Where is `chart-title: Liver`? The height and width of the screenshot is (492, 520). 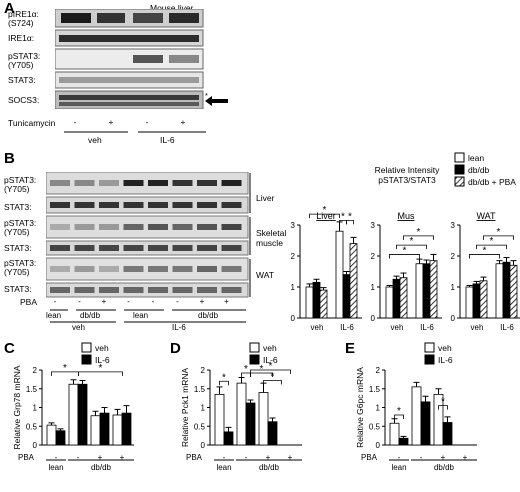
chart-title: Liver is located at coordinates (326, 216).